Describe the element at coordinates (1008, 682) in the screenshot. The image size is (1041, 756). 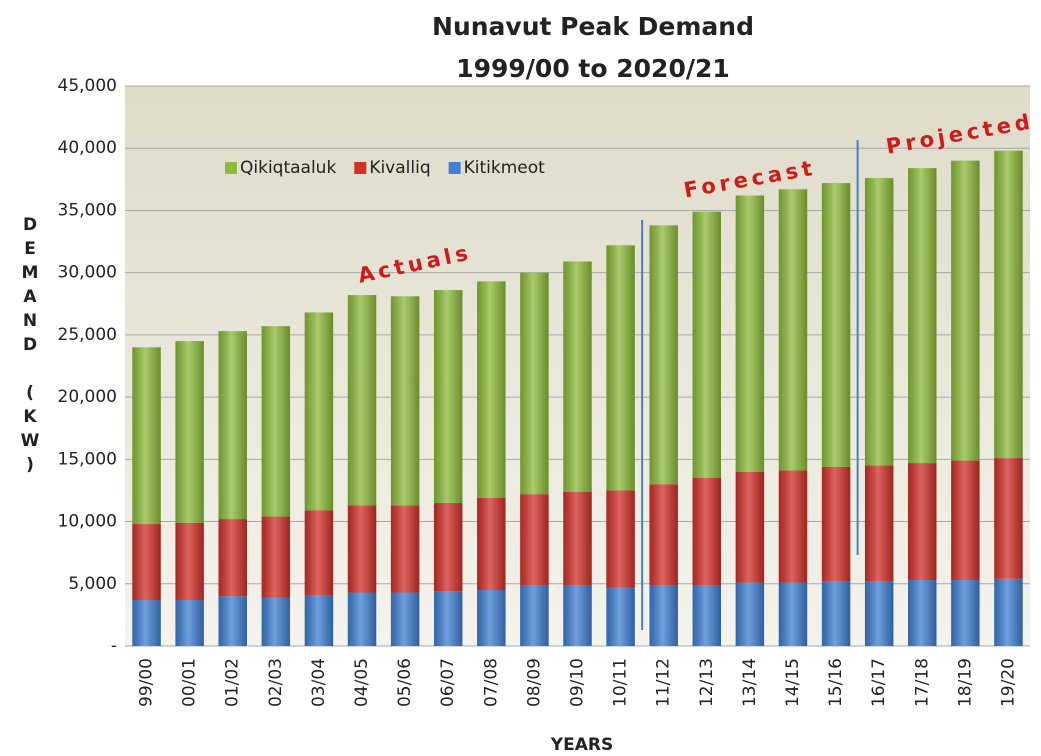
I see `x-tick-label: 19/20` at that location.